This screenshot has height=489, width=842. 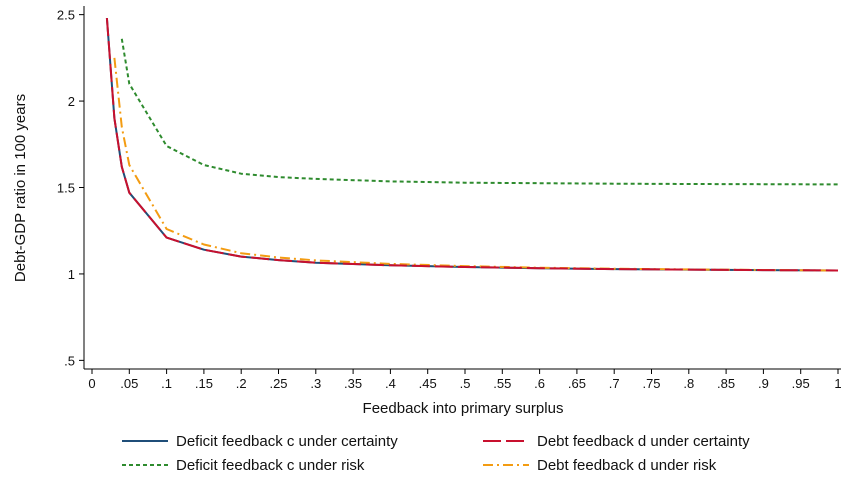 What do you see at coordinates (270, 465) in the screenshot?
I see `legend-label: Deficit feedback c under risk` at bounding box center [270, 465].